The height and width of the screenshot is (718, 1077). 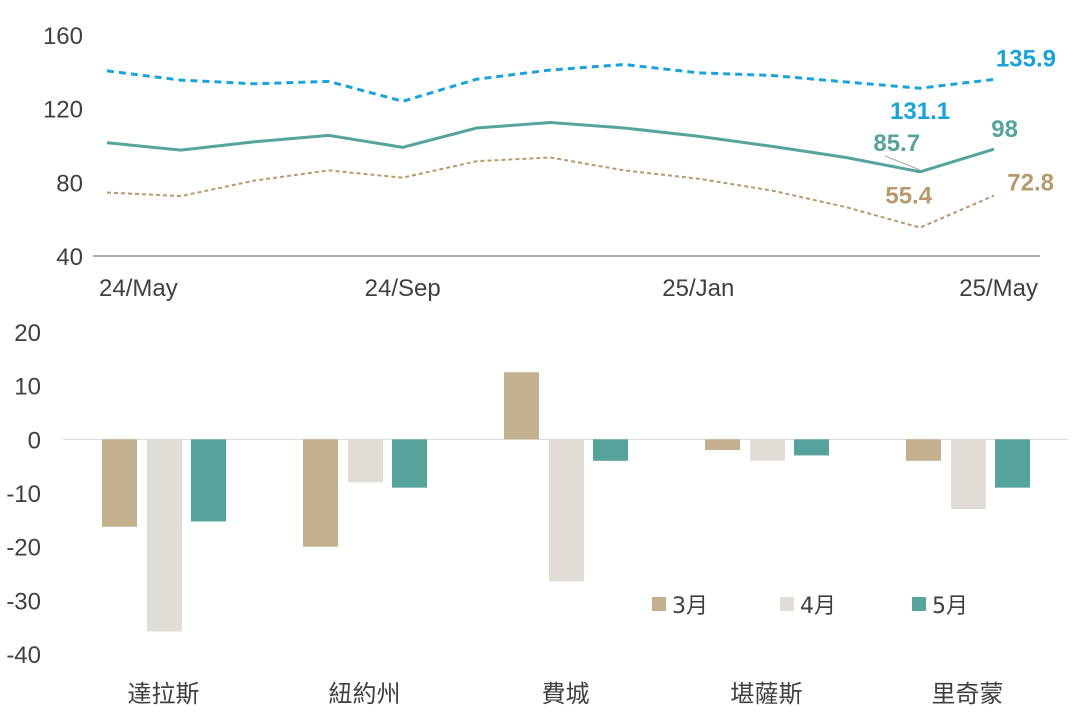 What do you see at coordinates (409, 463) in the screenshot?
I see `bar-紐約州-5月` at bounding box center [409, 463].